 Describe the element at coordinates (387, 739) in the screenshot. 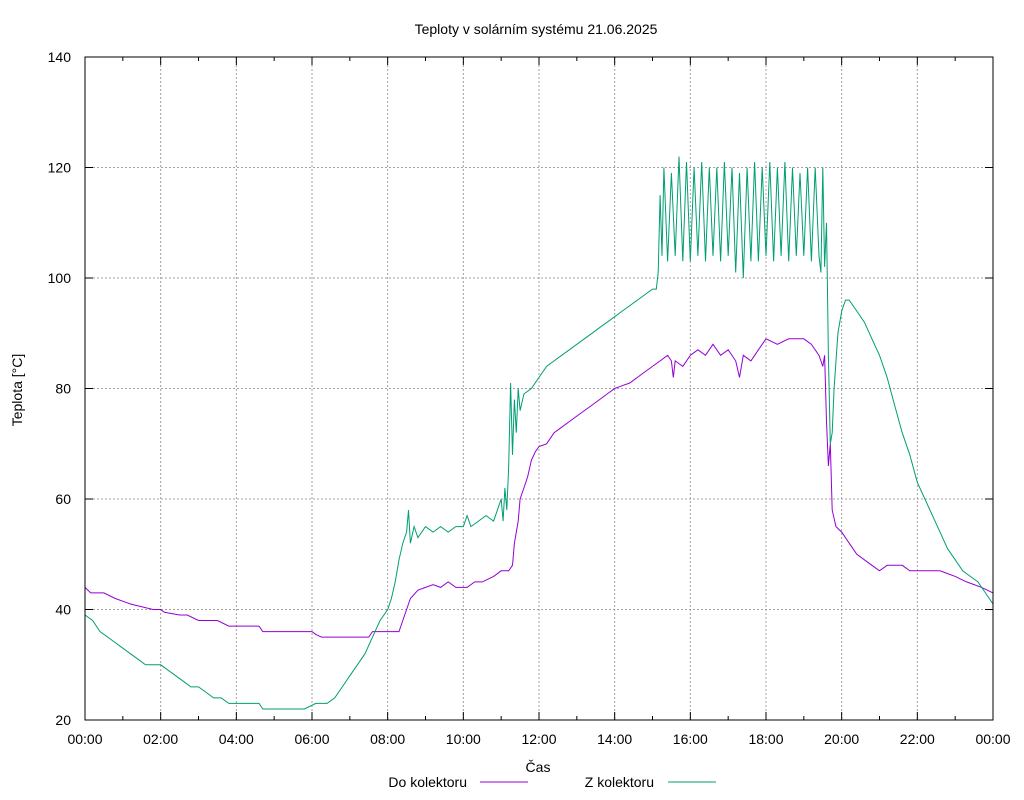

I see `x-tick-label: 08:00` at that location.